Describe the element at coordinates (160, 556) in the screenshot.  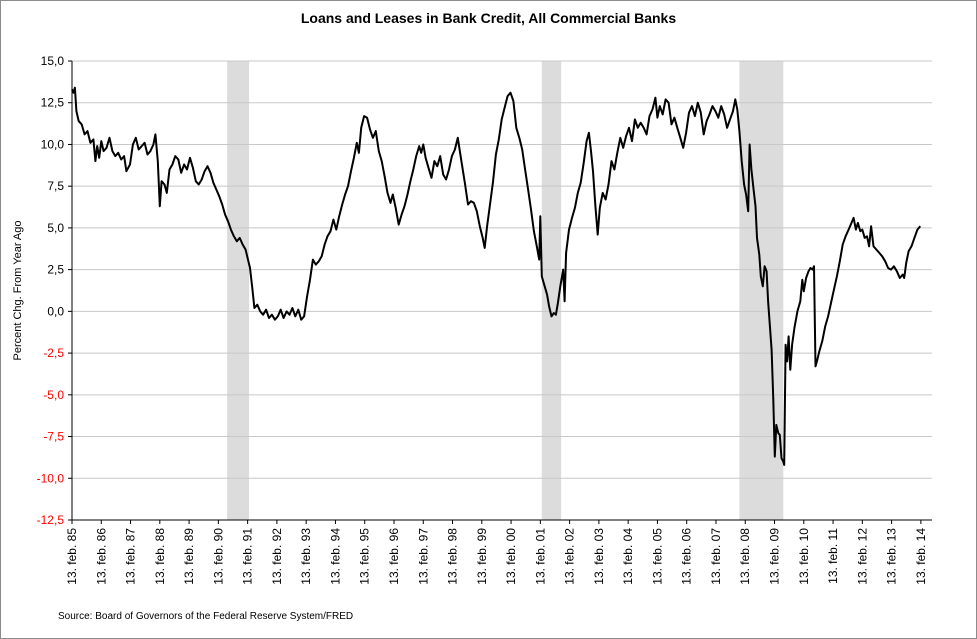
I see `x-tick-label: 13. feb. 88` at that location.